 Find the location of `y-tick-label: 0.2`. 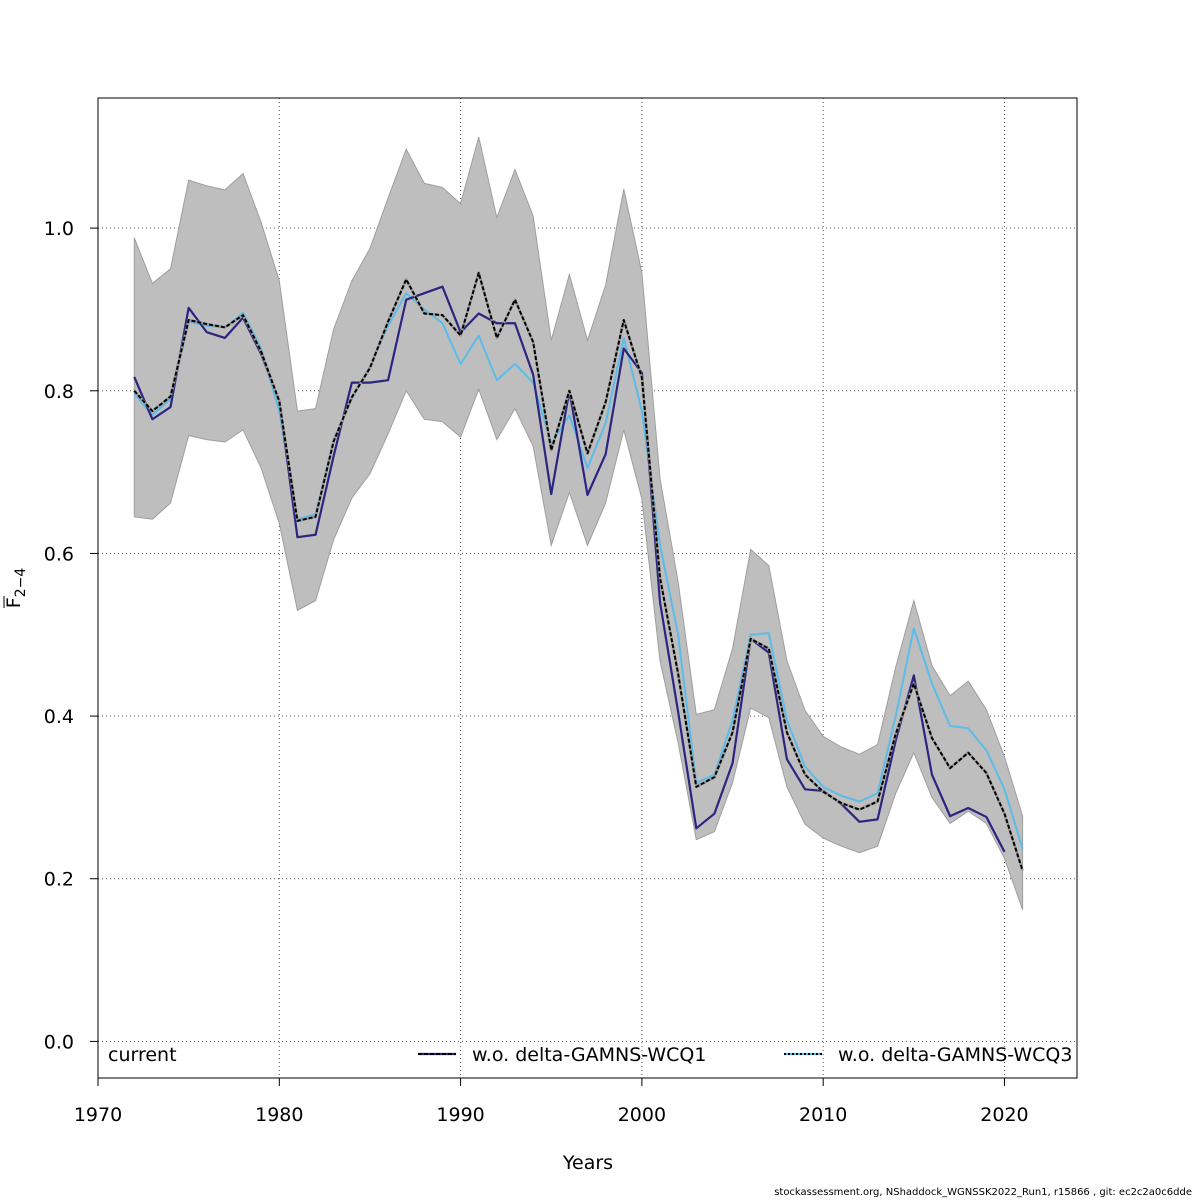

y-tick-label: 0.2 is located at coordinates (59, 880).